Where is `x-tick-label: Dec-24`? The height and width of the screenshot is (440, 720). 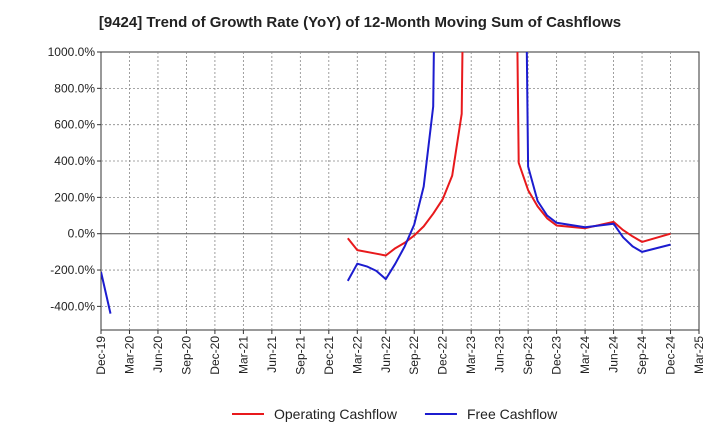
x-tick-label: Dec-24 is located at coordinates (671, 355).